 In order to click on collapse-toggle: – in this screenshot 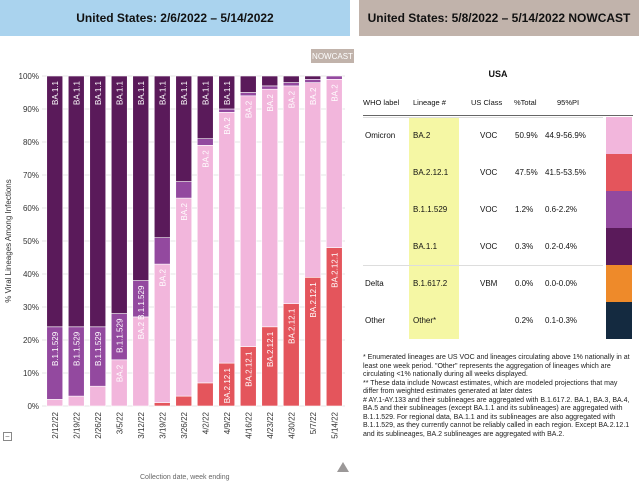, I will do `click(7, 436)`.